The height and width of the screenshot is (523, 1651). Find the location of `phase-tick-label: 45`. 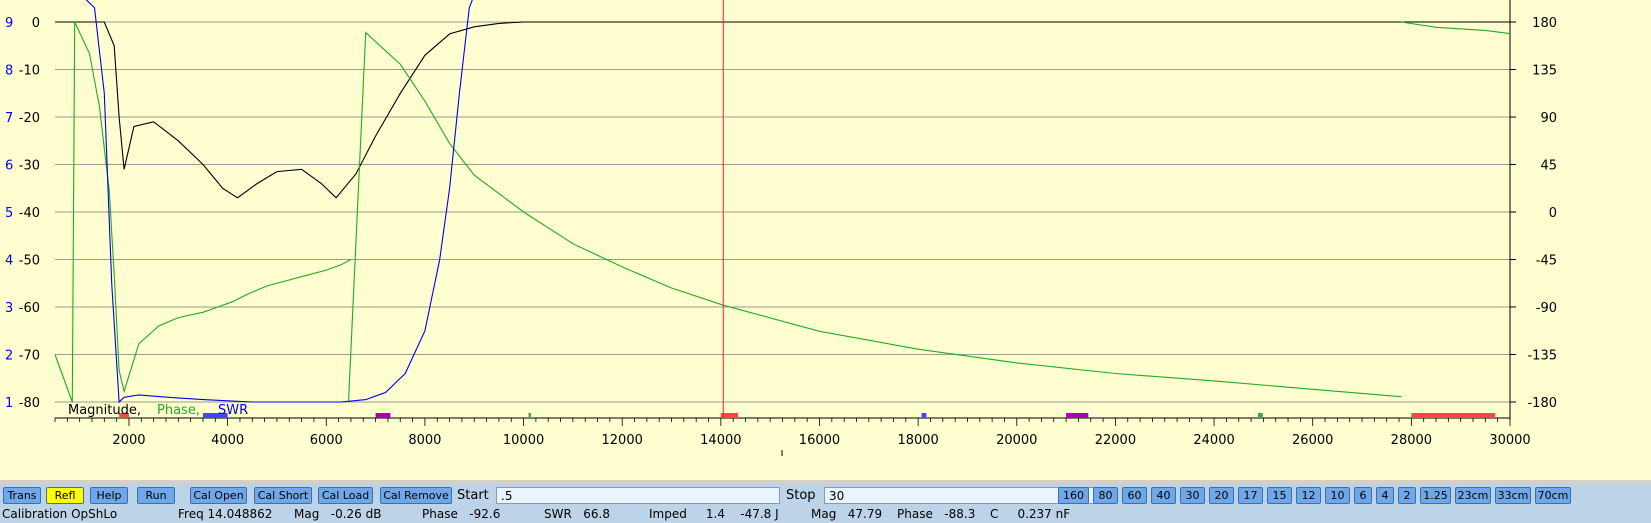

phase-tick-label: 45 is located at coordinates (1548, 166).